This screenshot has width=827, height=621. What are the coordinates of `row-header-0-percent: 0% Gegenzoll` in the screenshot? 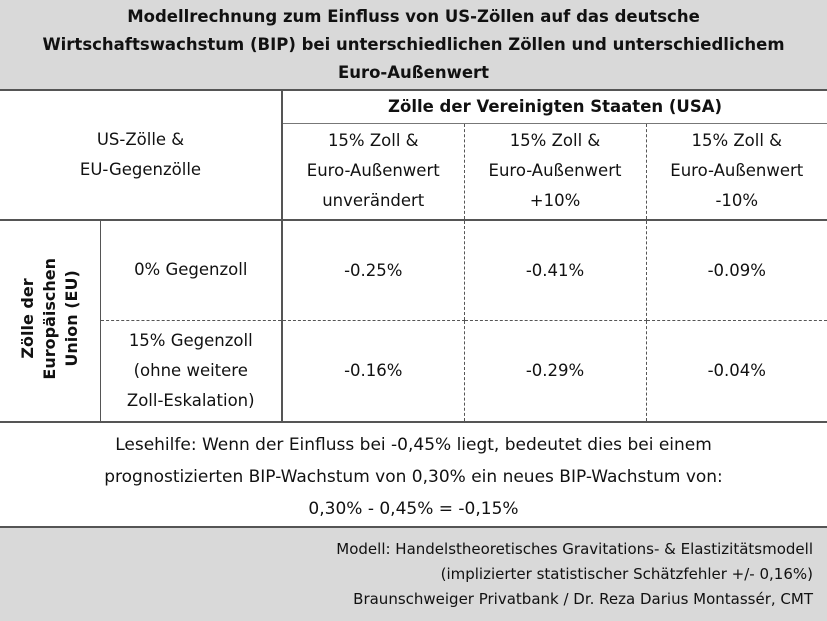 It's located at (191, 270).